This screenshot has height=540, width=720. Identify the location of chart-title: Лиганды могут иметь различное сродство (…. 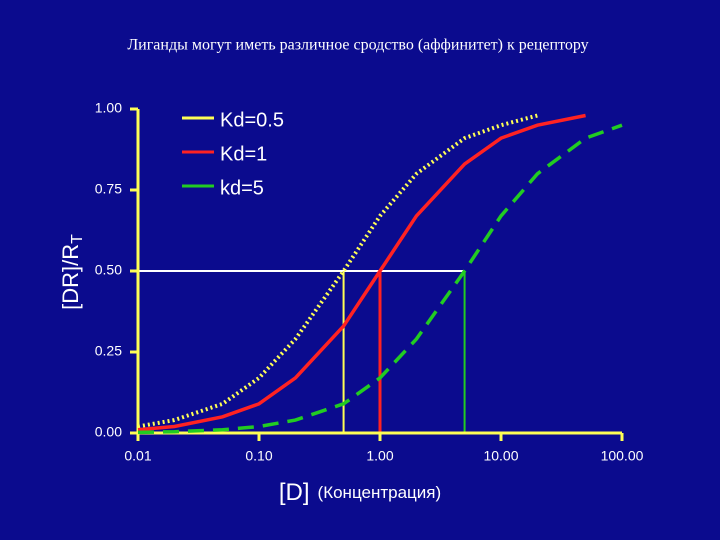
(357, 45).